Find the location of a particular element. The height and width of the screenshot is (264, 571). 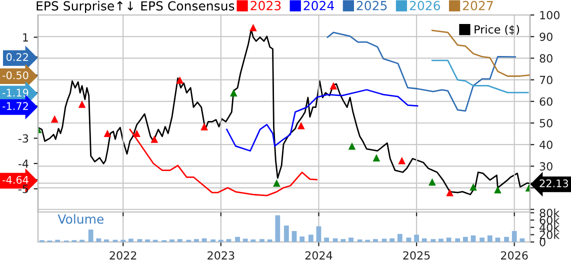

y2-tick-label: 60 is located at coordinates (546, 101).